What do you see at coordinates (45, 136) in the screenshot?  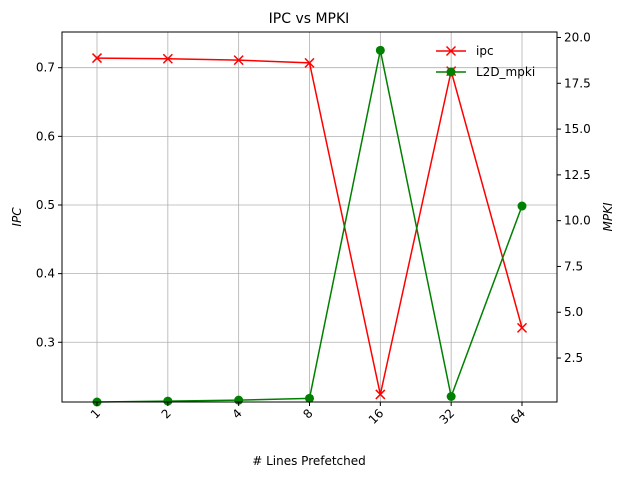 I see `y-left-tick-label: 0.6` at bounding box center [45, 136].